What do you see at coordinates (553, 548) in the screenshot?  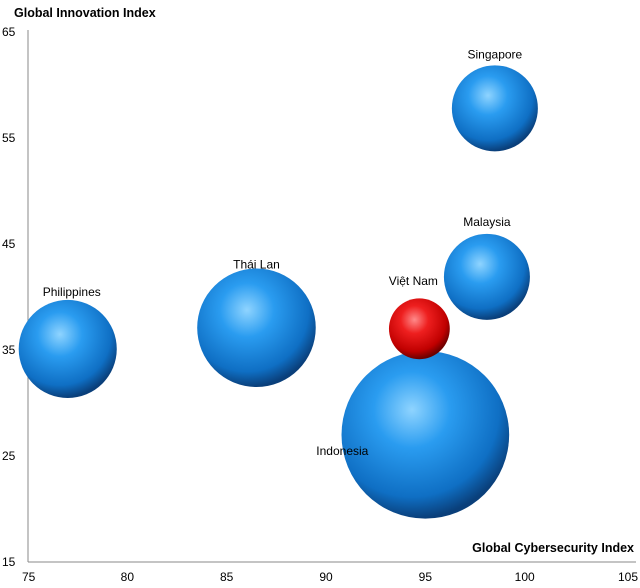 I see `x-axis-title: Global Cybersecurity Index` at bounding box center [553, 548].